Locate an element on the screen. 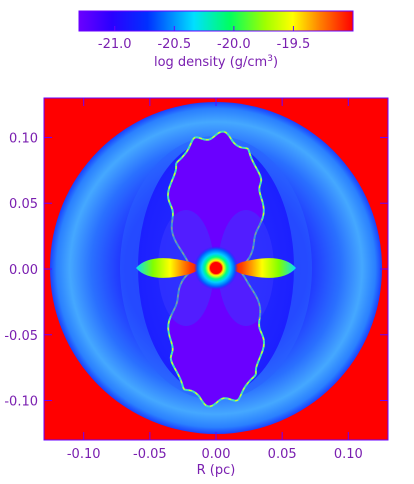  central-source is located at coordinates (216, 268).